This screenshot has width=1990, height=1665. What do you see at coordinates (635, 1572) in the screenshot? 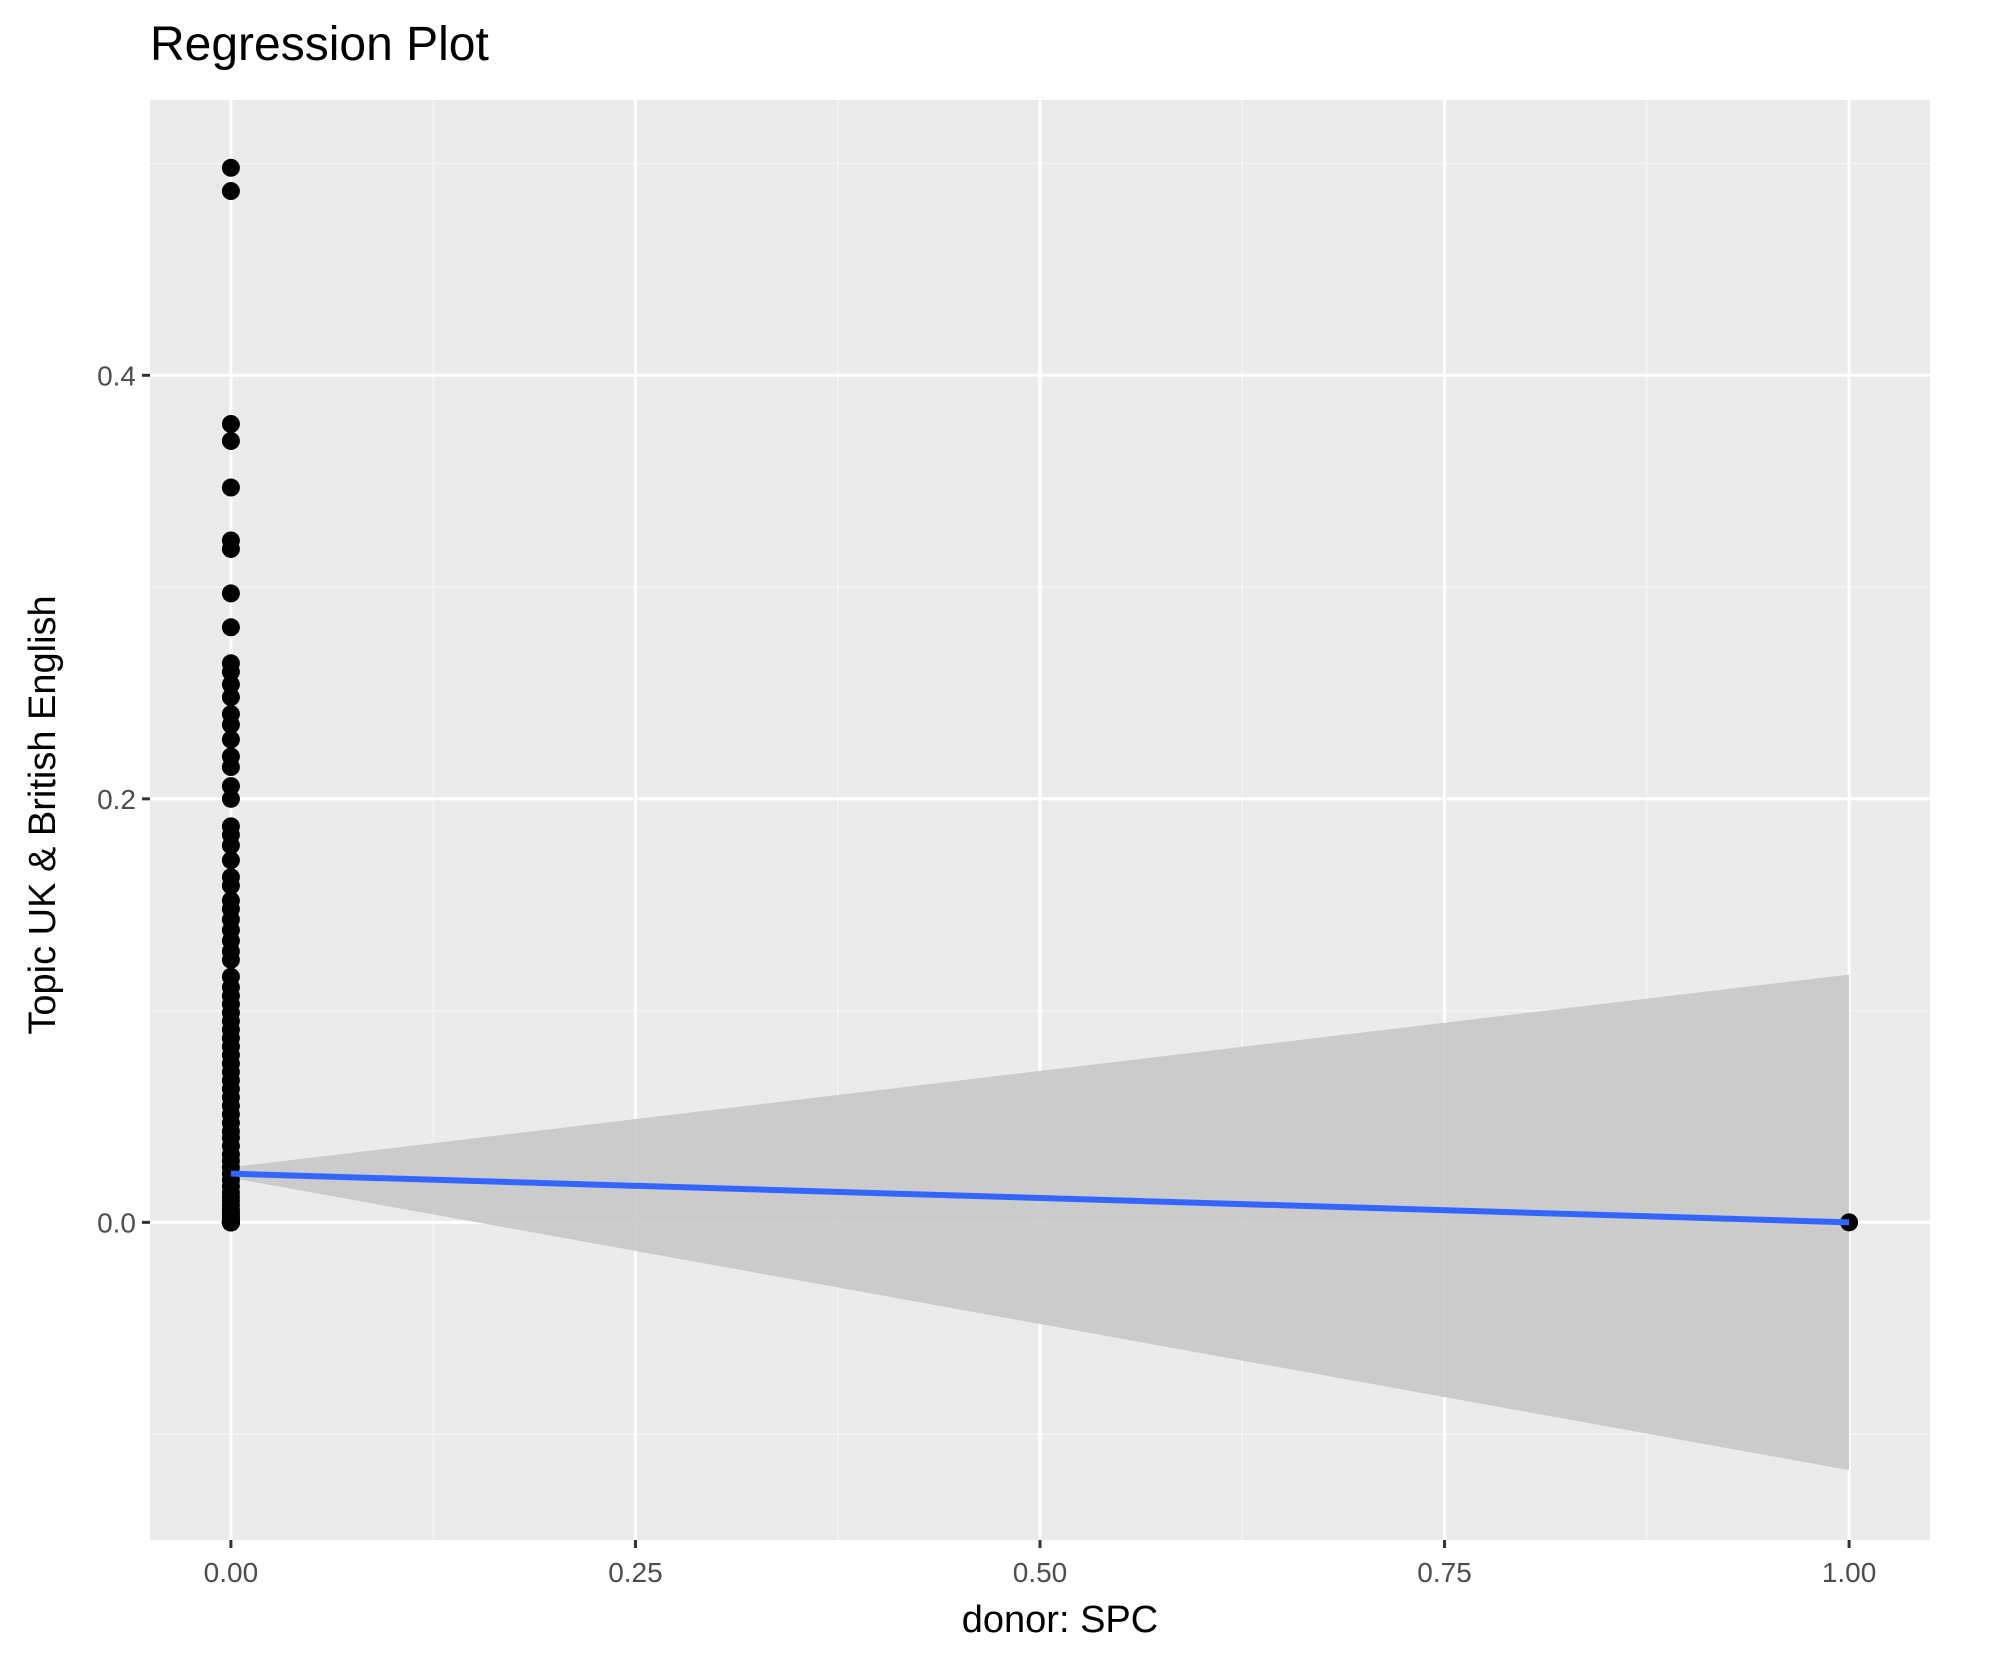
I see `x-tick-label: 0.25` at bounding box center [635, 1572].